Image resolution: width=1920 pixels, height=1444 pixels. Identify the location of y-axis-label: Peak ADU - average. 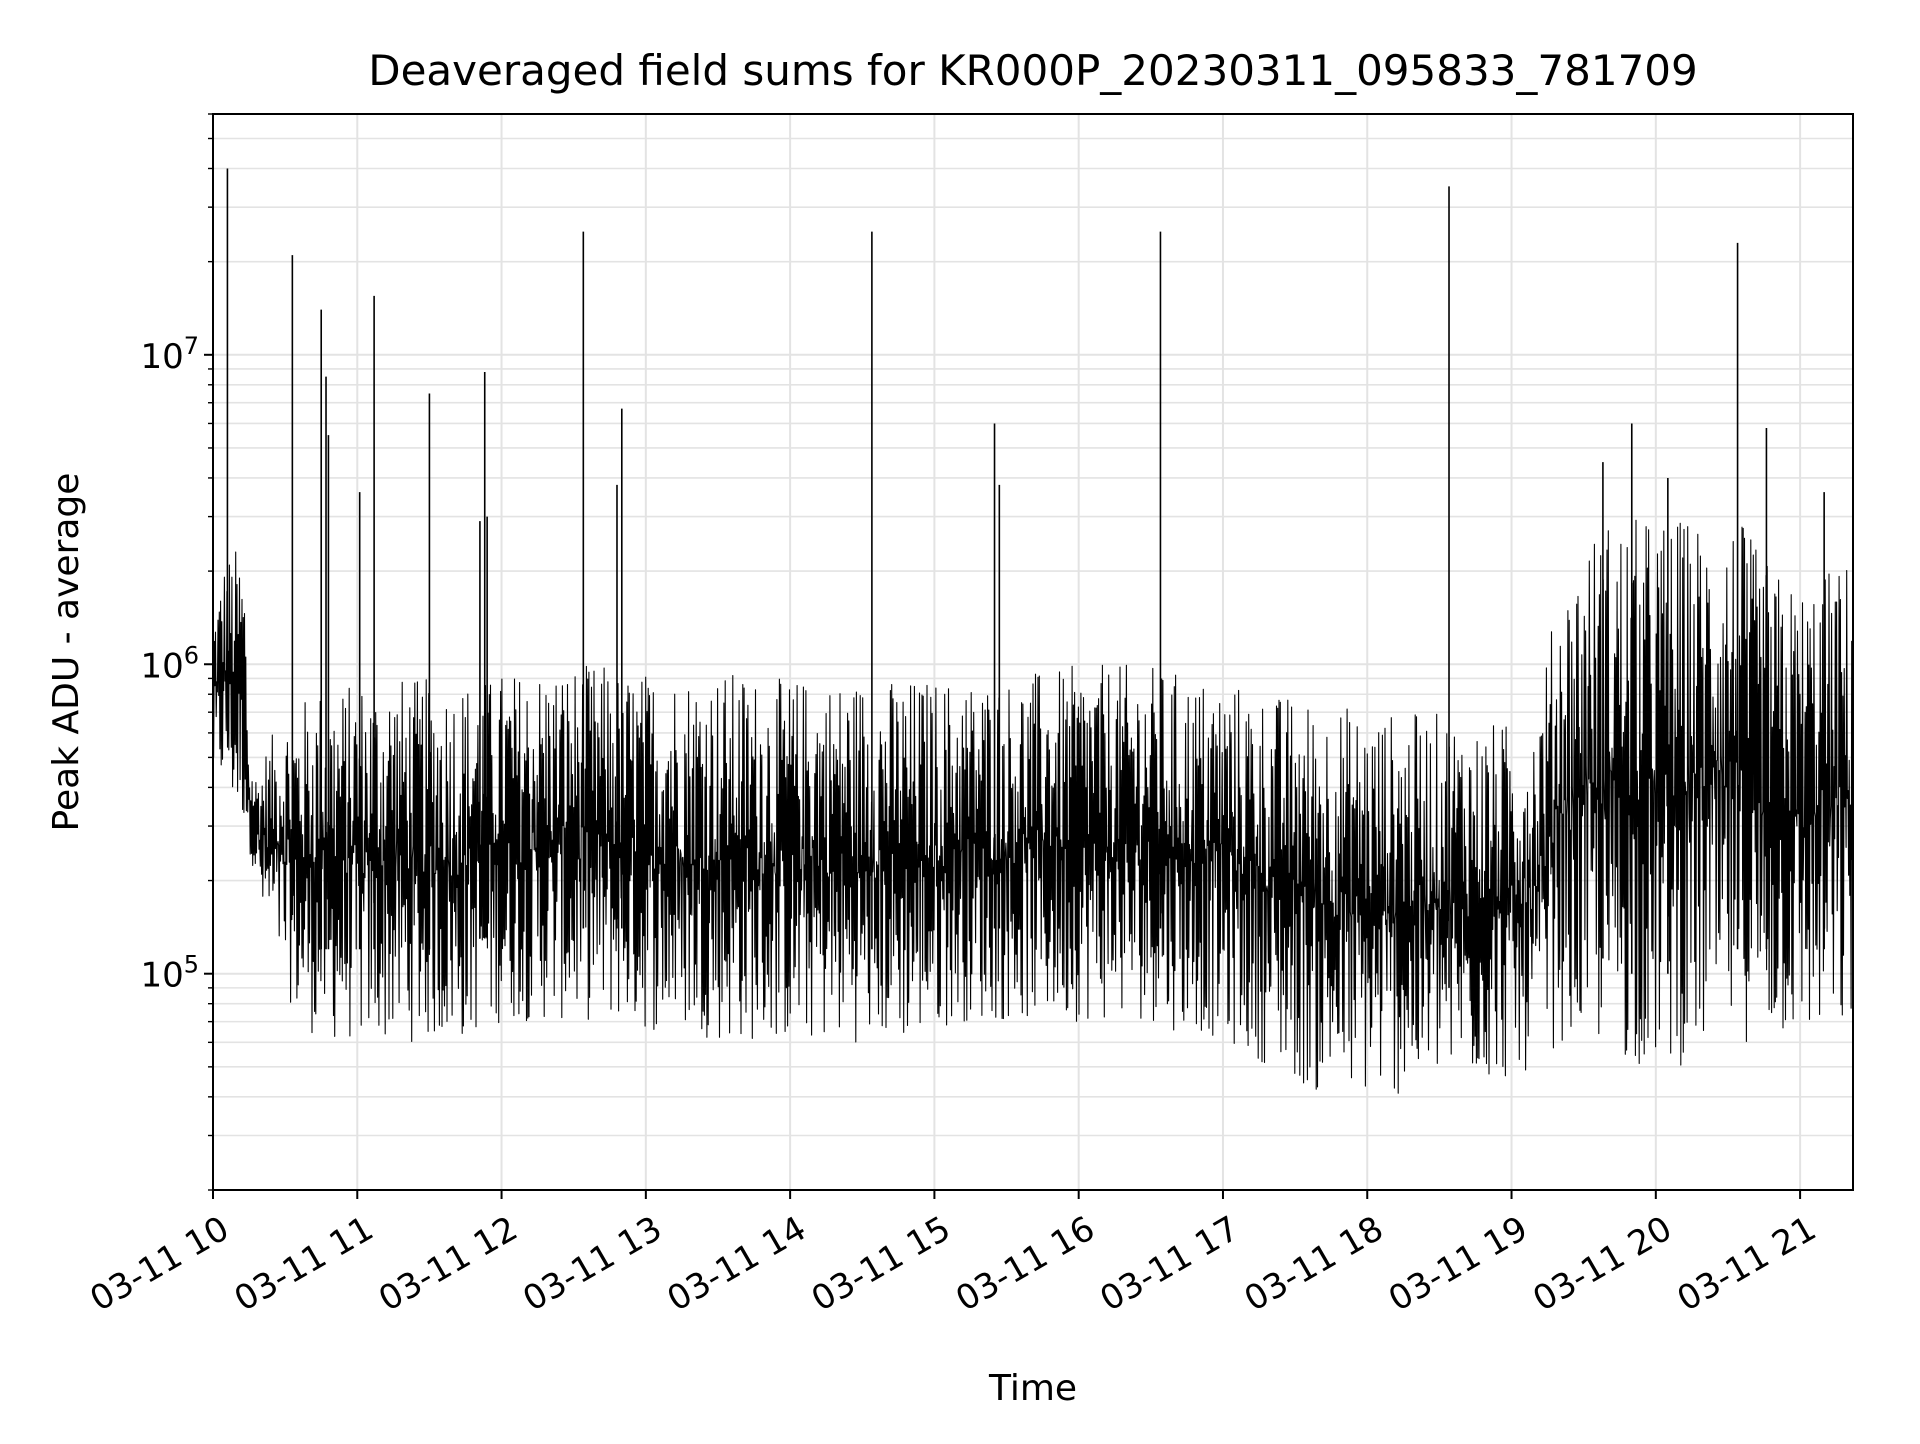
(66, 652).